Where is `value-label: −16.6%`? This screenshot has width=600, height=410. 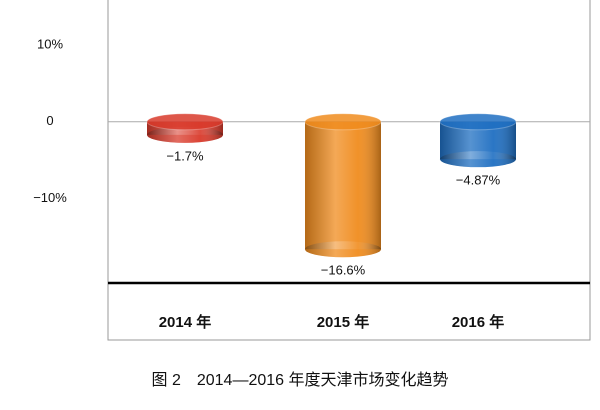 value-label: −16.6% is located at coordinates (343, 270).